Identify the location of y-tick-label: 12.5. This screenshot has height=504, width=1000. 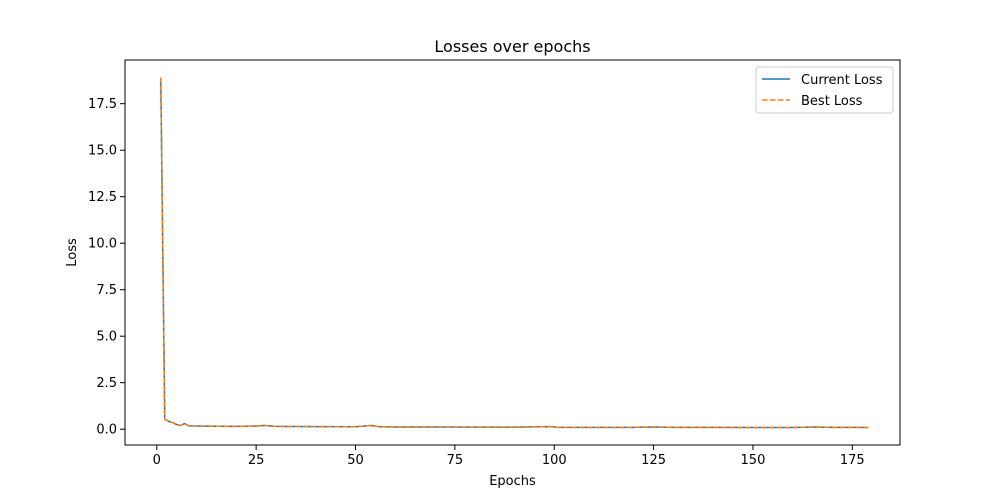
(102, 197).